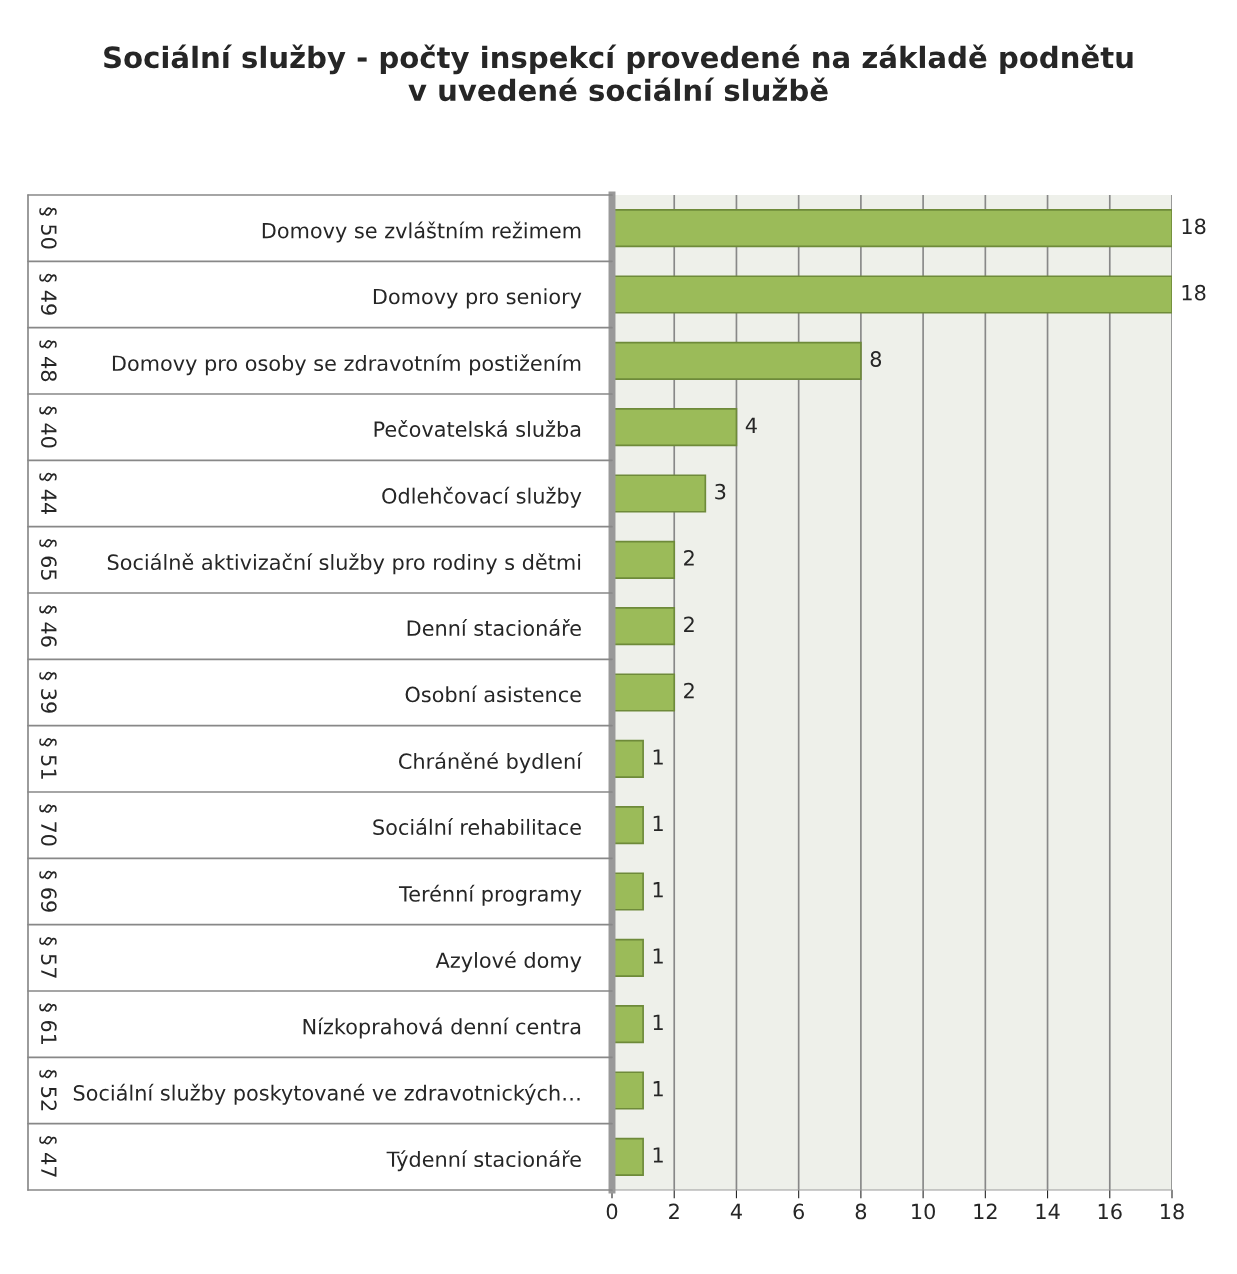 The height and width of the screenshot is (1274, 1237). I want to click on x-tick-label: 16, so click(1110, 1211).